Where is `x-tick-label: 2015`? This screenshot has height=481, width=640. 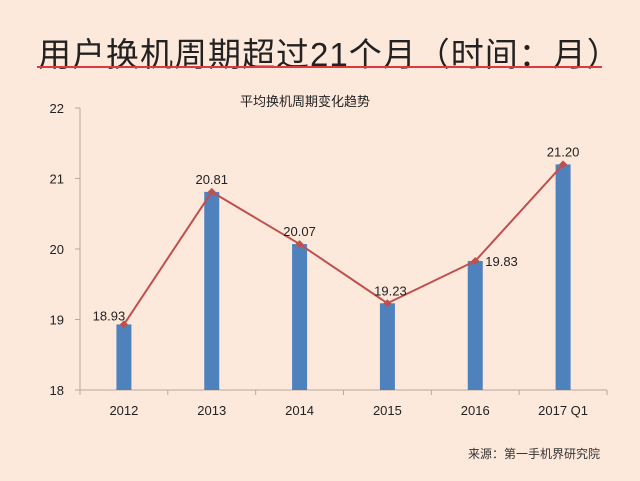
x-tick-label: 2015 is located at coordinates (387, 410).